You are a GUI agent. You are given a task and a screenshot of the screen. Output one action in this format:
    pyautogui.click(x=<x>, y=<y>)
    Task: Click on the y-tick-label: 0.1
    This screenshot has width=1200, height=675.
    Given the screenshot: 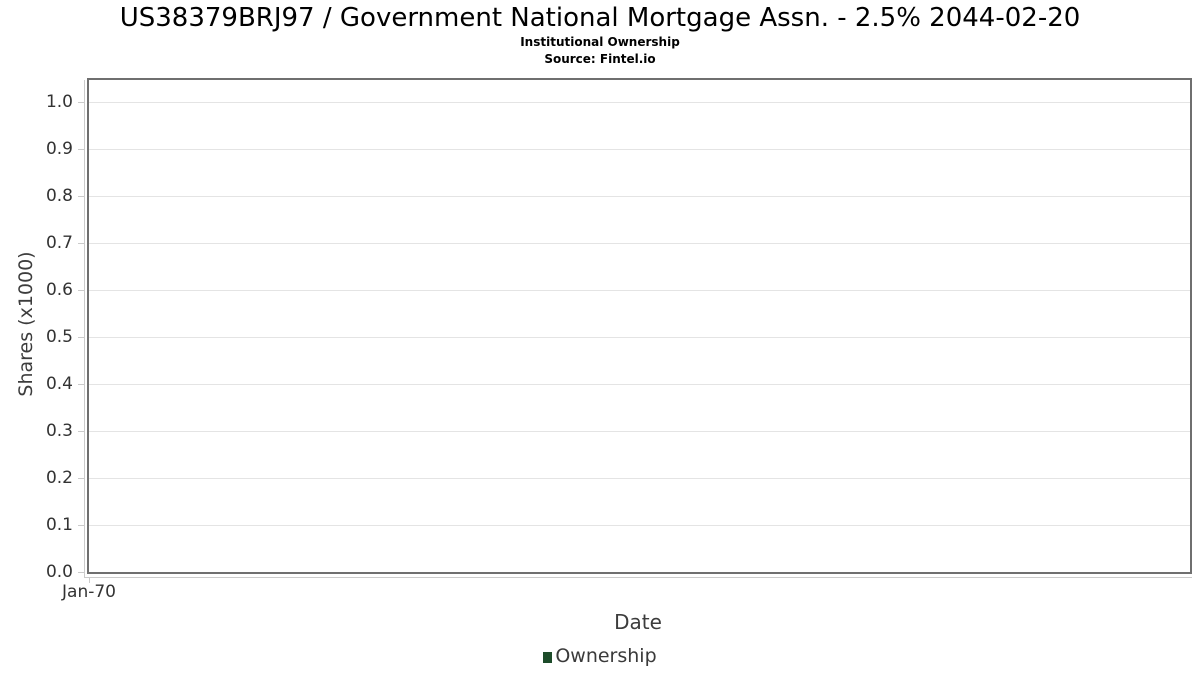 What is the action you would take?
    pyautogui.click(x=59, y=525)
    